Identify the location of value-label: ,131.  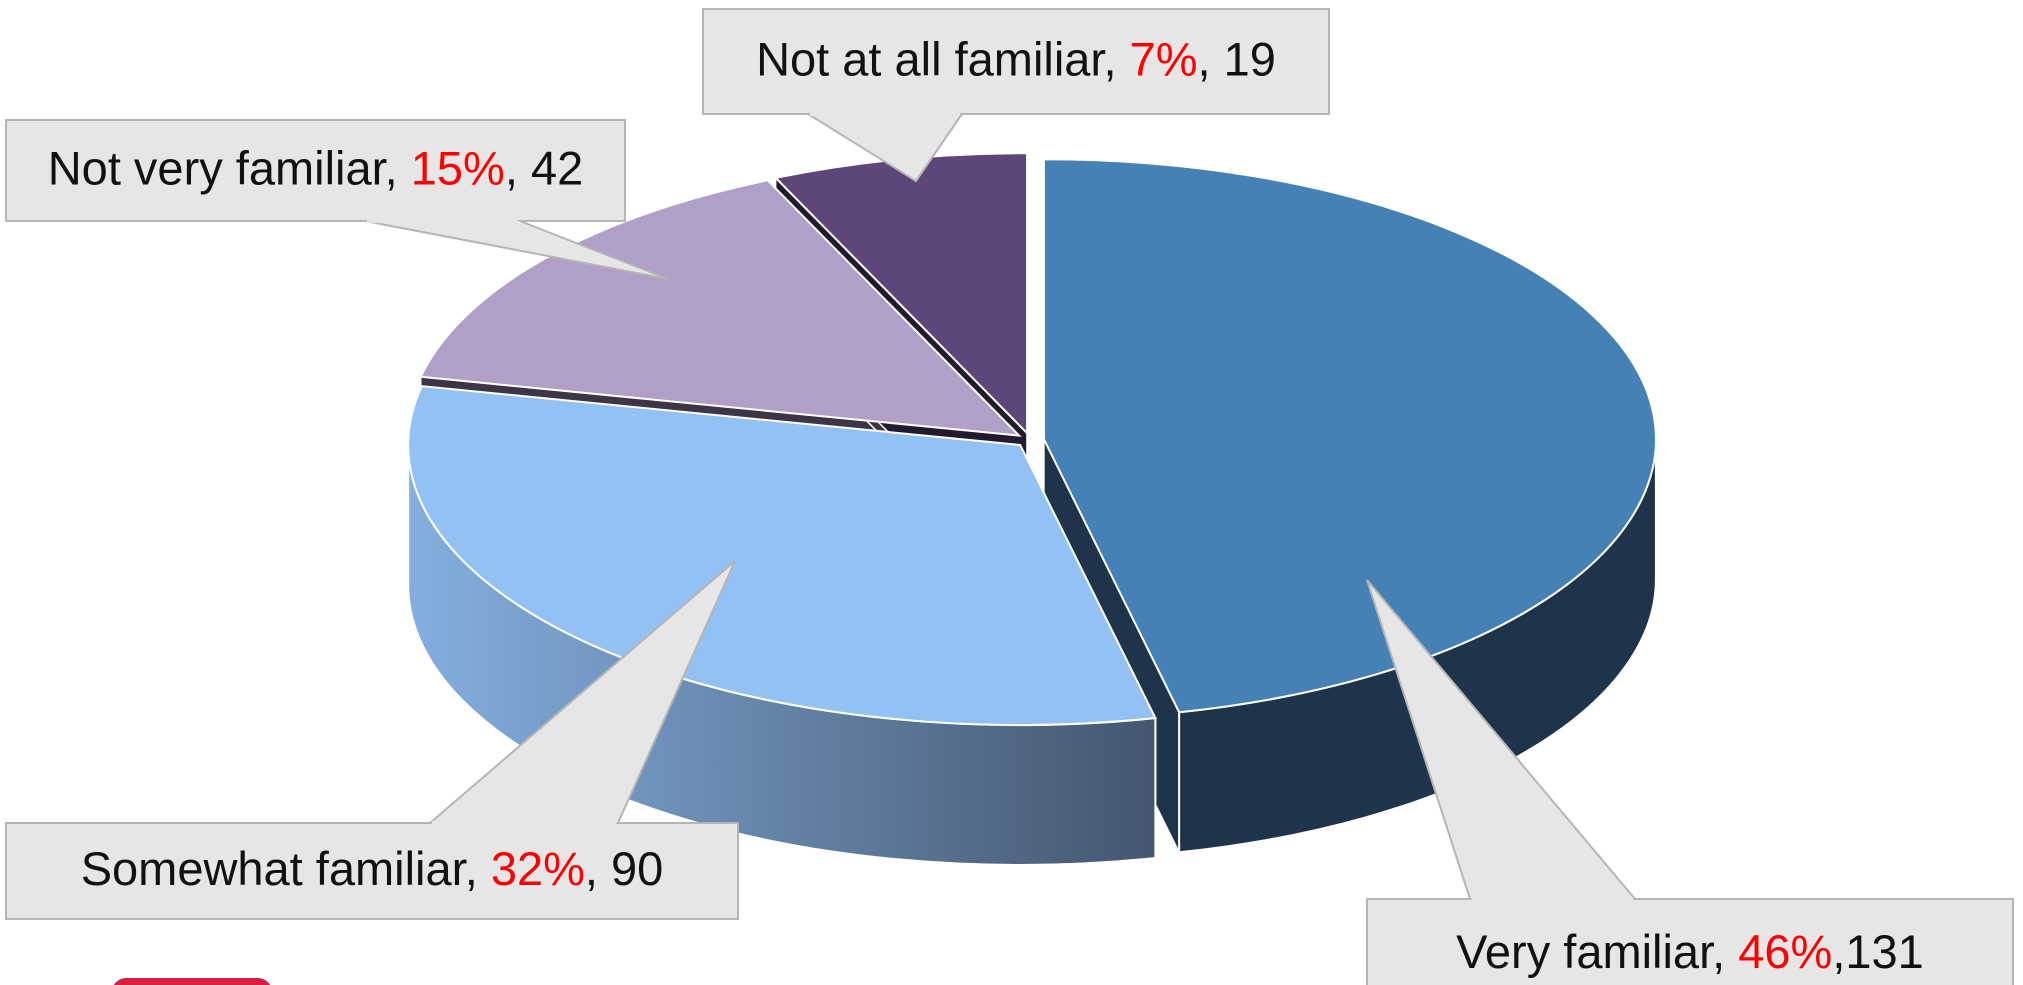
(1877, 951).